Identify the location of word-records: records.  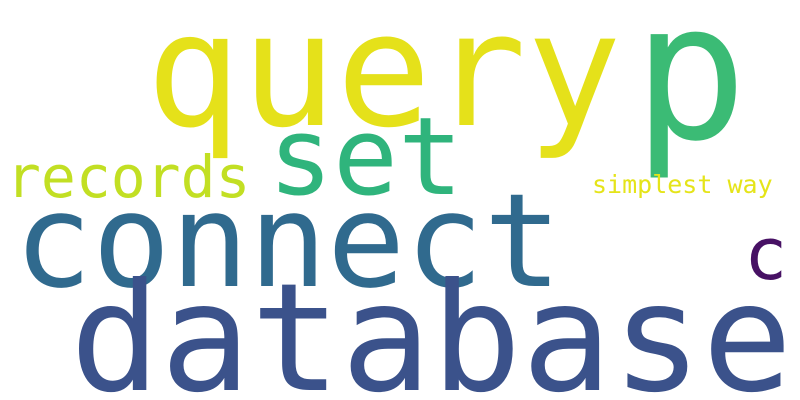
(128, 177).